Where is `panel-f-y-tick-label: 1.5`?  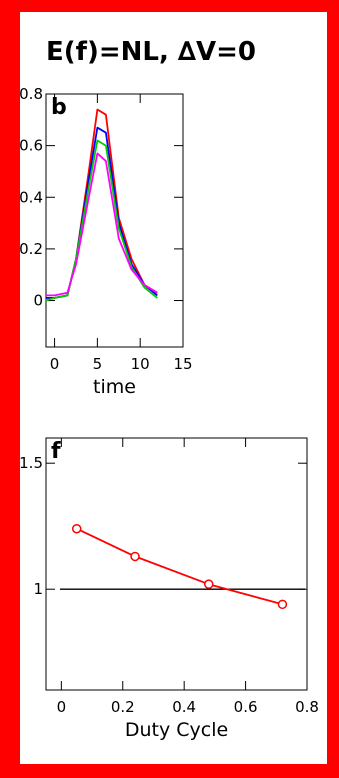
panel-f-y-tick-label: 1.5 is located at coordinates (31, 463).